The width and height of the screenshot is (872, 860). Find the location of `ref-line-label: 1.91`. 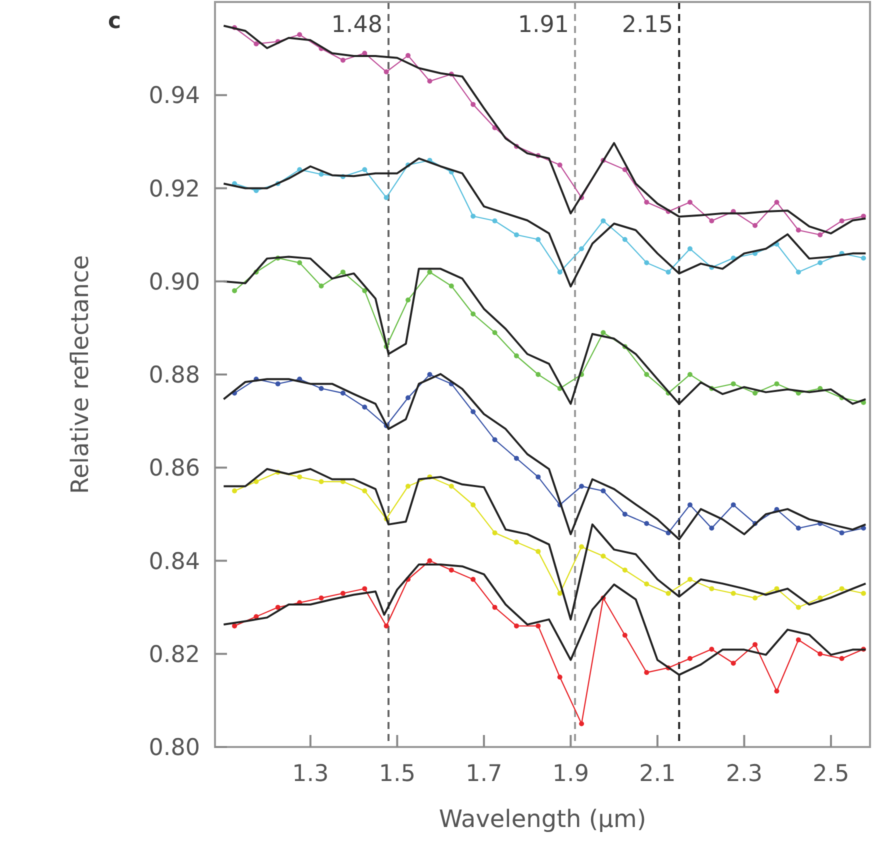

ref-line-label: 1.91 is located at coordinates (544, 25).